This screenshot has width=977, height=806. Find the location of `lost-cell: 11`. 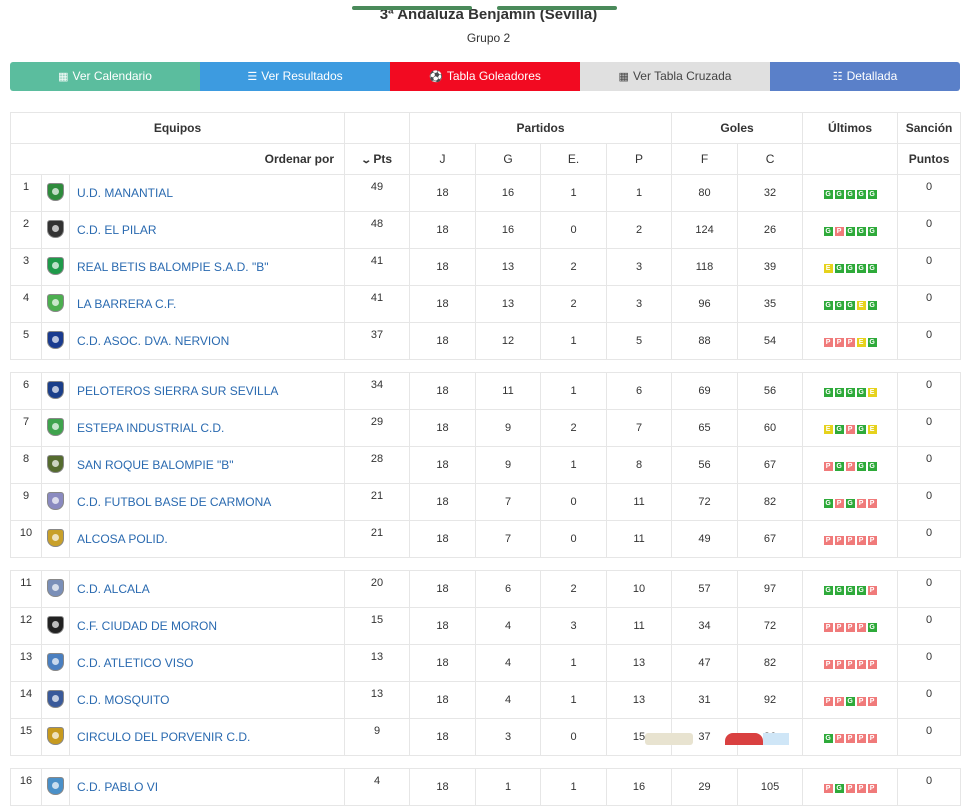

lost-cell: 11 is located at coordinates (639, 626).